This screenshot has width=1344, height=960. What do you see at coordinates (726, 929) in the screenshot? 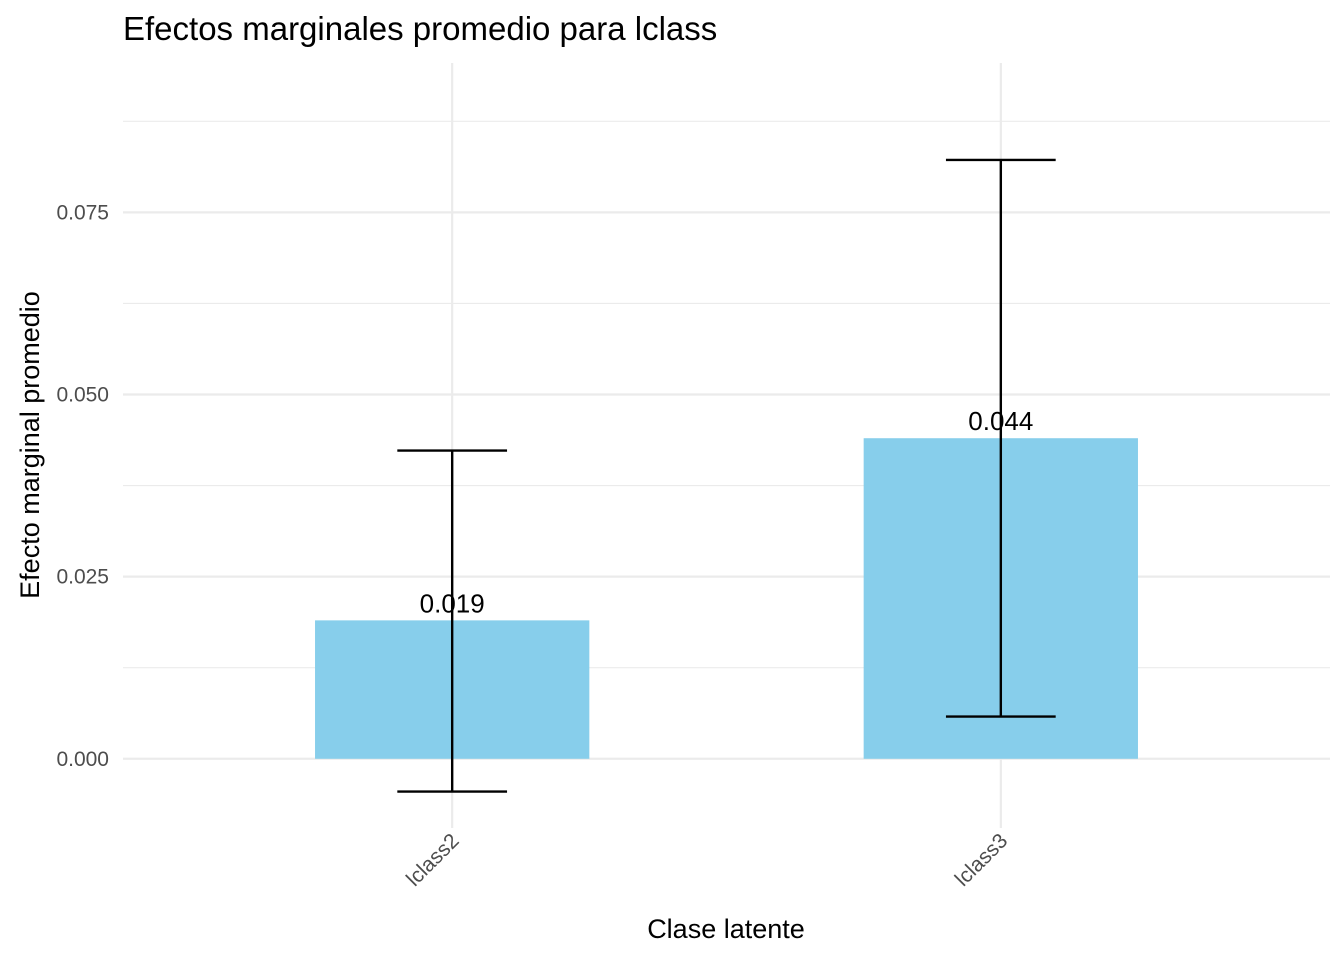
I see `x-axis-title: Clase latente` at bounding box center [726, 929].